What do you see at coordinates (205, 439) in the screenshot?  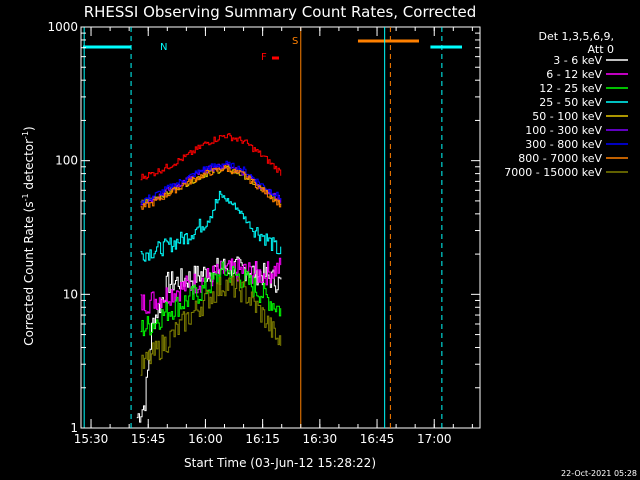 I see `x-tick-label: 16:00` at bounding box center [205, 439].